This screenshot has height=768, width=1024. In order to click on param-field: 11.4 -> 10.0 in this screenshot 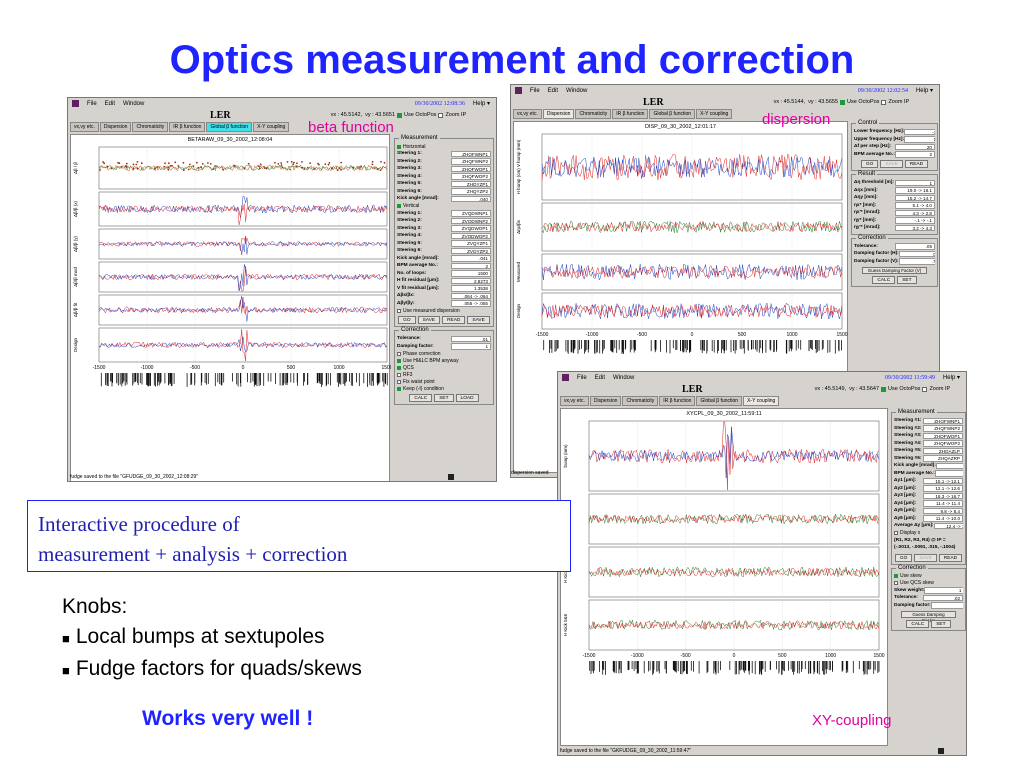, I will do `click(943, 518)`.